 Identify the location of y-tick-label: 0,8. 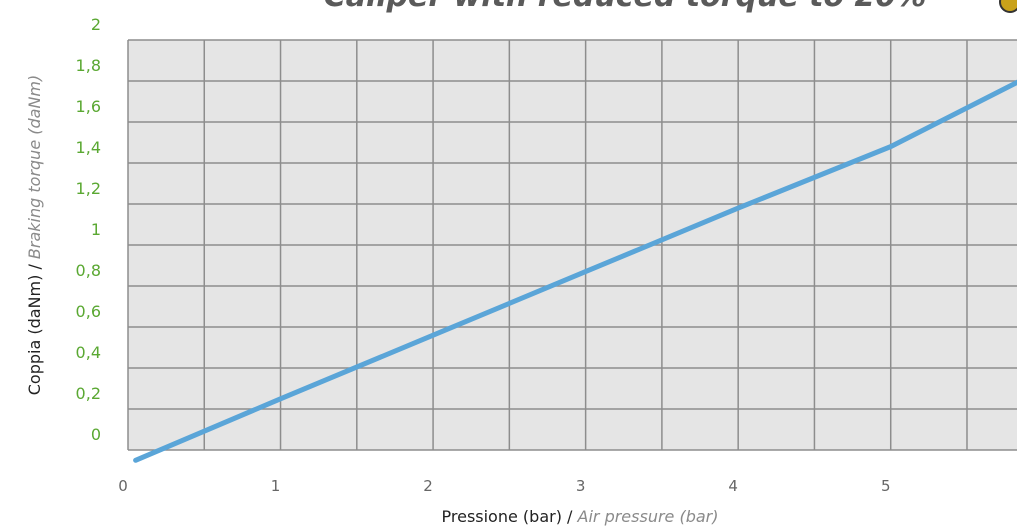
(88, 270).